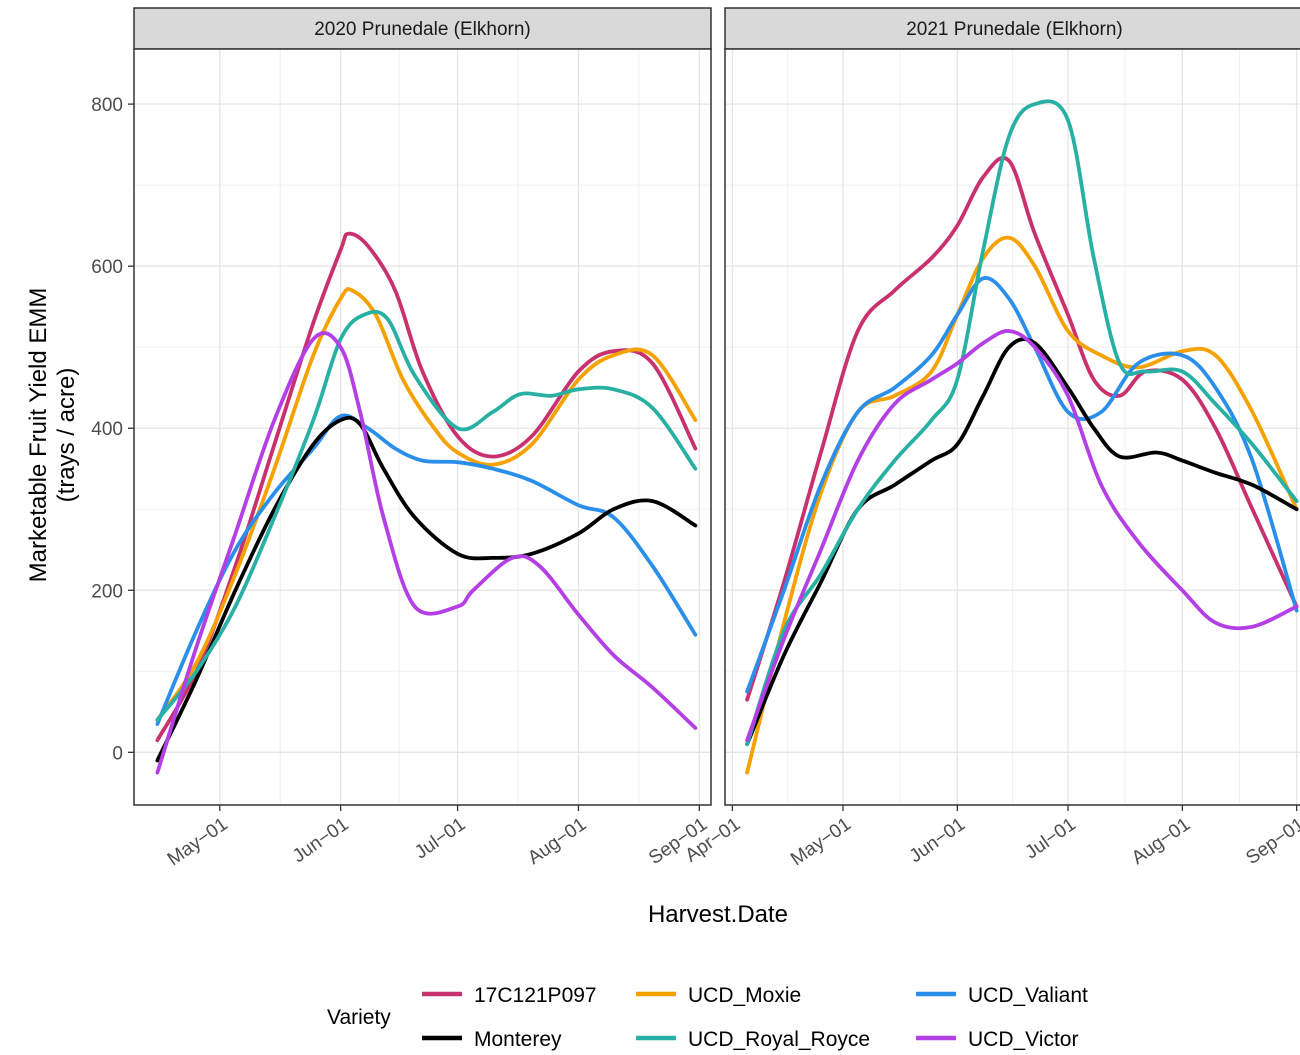 The width and height of the screenshot is (1300, 1055). What do you see at coordinates (991, 837) in the screenshot?
I see `x-axis-2021: Apr−01 May−01 Jun−01 Jul−01 Aug−01 Sep−01` at bounding box center [991, 837].